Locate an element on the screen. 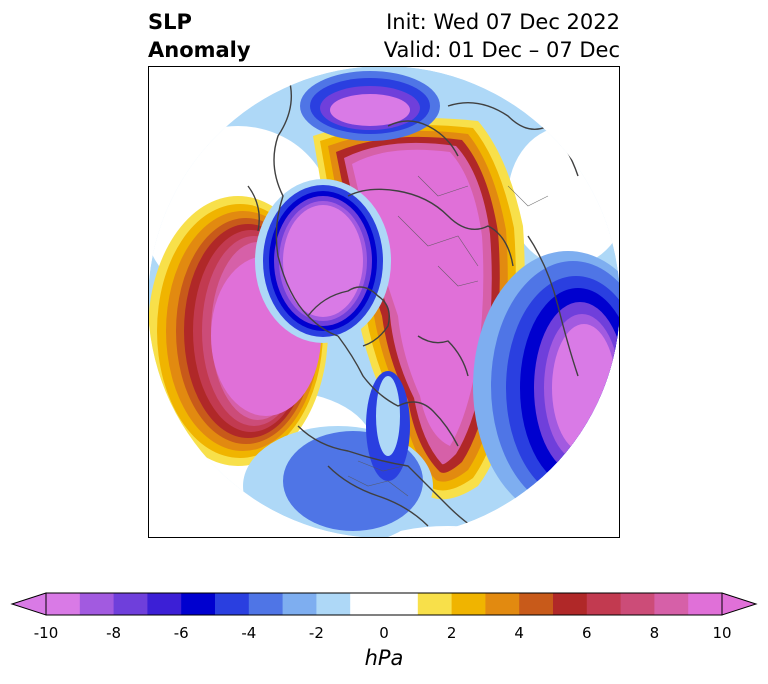  map-title: SLP Anomaly is located at coordinates (199, 36).